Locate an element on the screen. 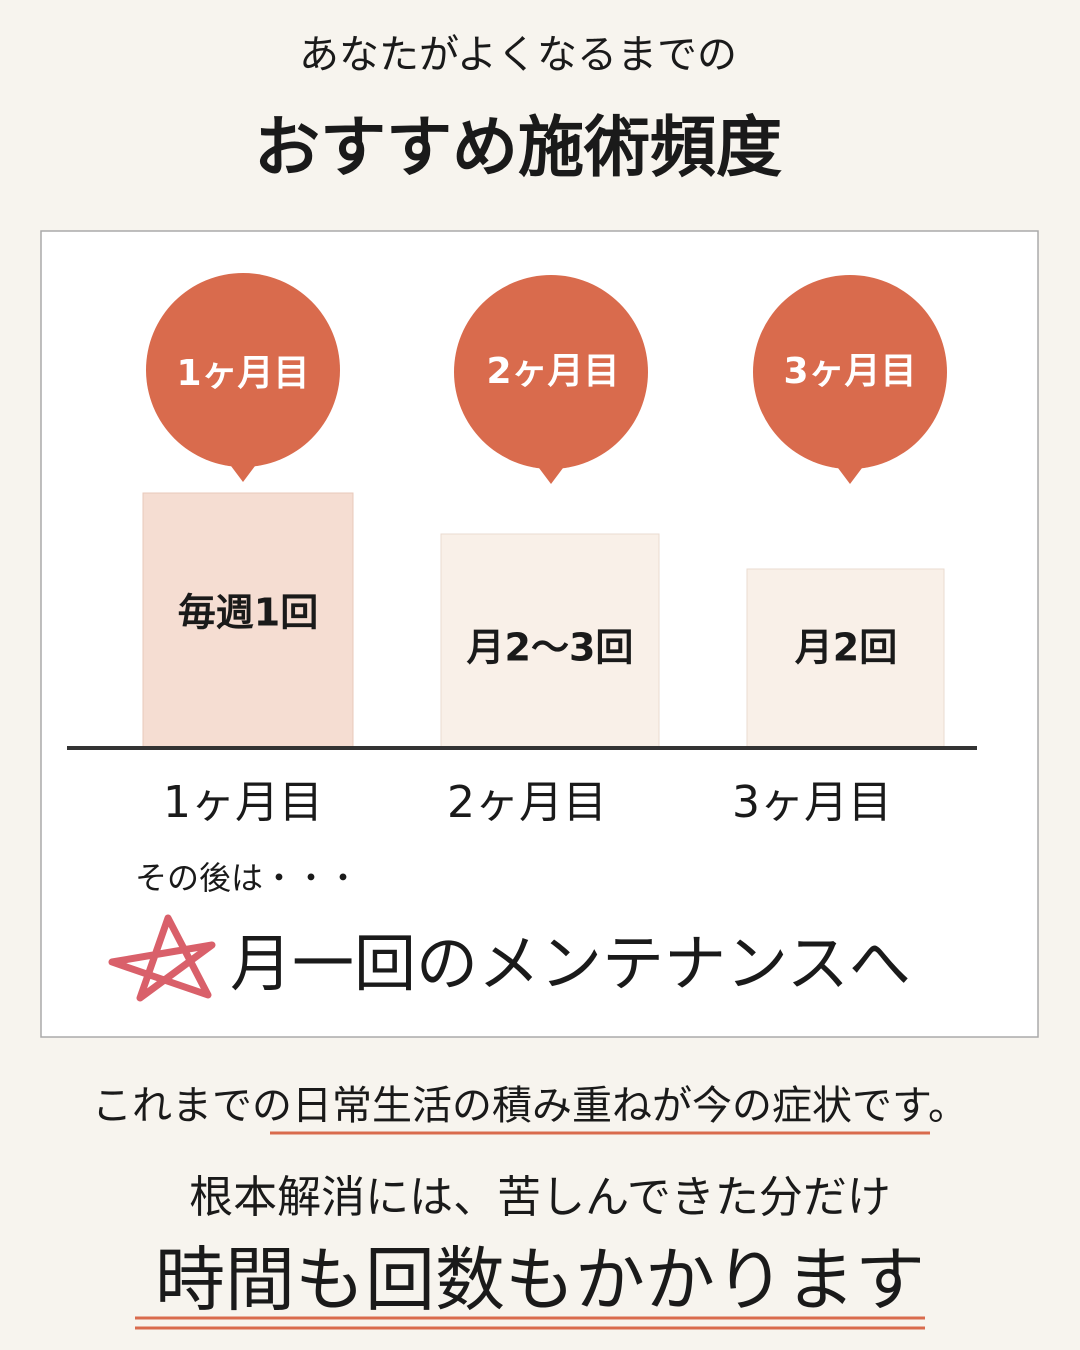 The height and width of the screenshot is (1350, 1080). footer-line: 根本解消には、苦しんできた分だけ is located at coordinates (540, 1197).